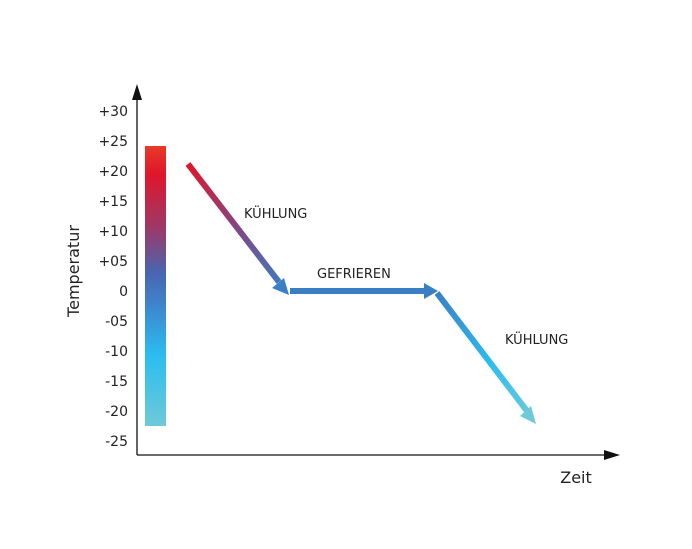 The width and height of the screenshot is (692, 549). What do you see at coordinates (116, 382) in the screenshot?
I see `y-tick-label: -15` at bounding box center [116, 382].